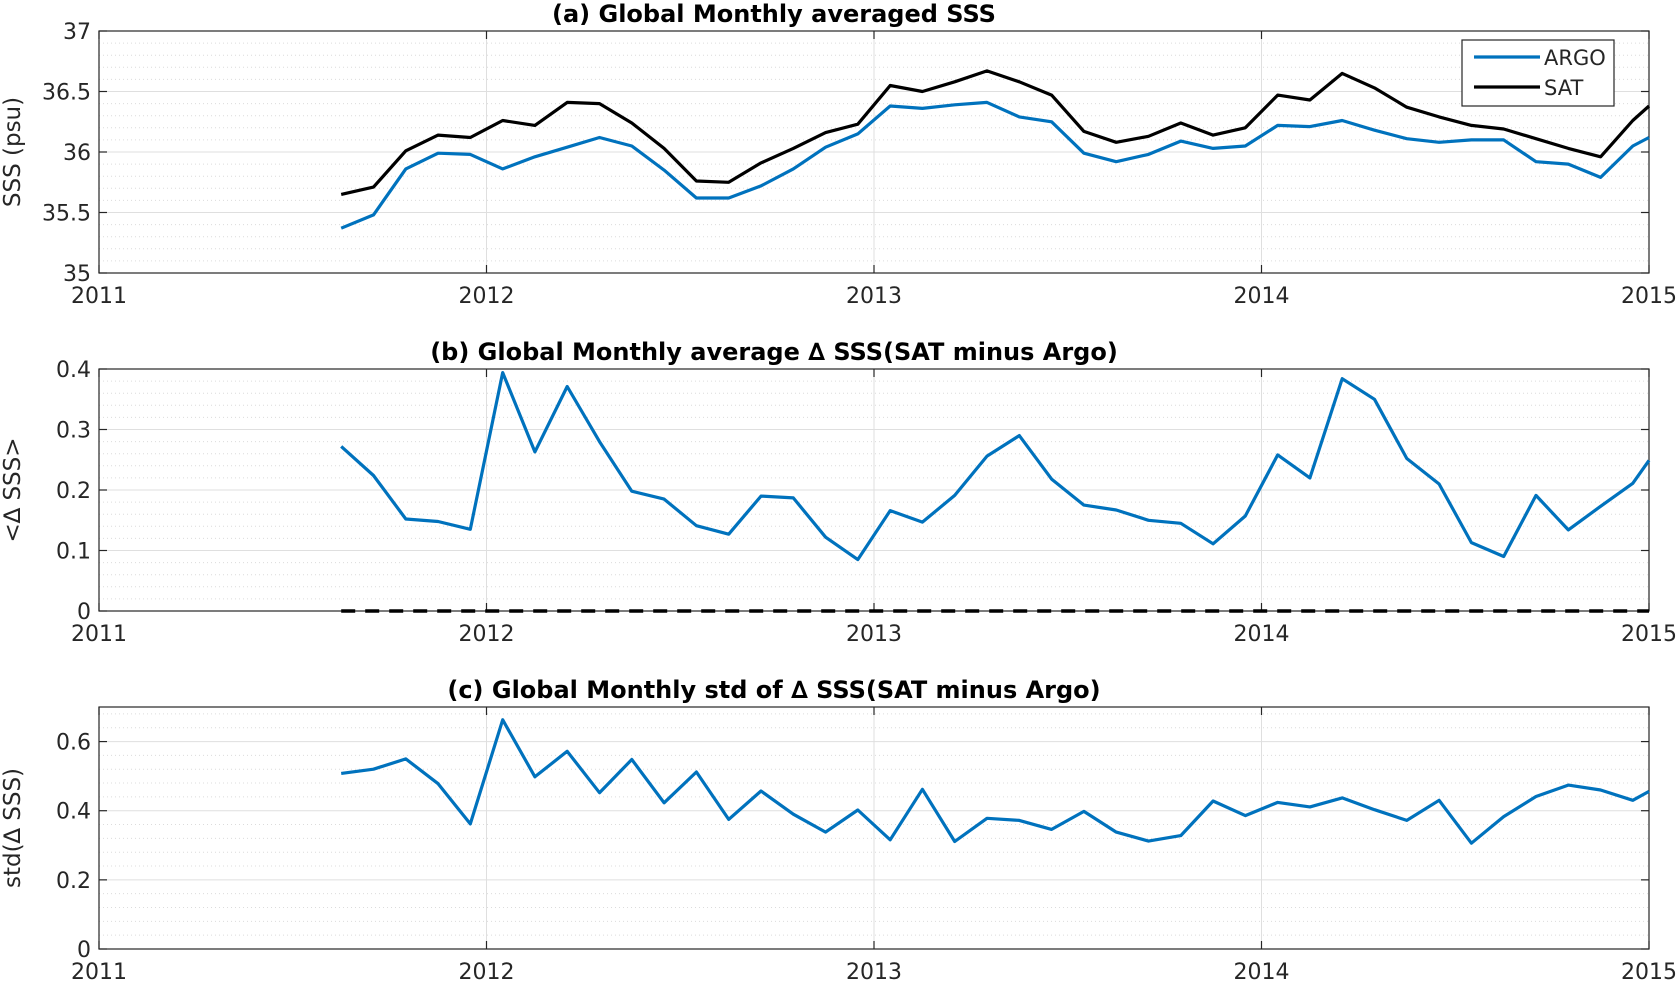 The height and width of the screenshot is (982, 1679). Describe the element at coordinates (73, 552) in the screenshot. I see `y-tick-label: 0.1` at that location.